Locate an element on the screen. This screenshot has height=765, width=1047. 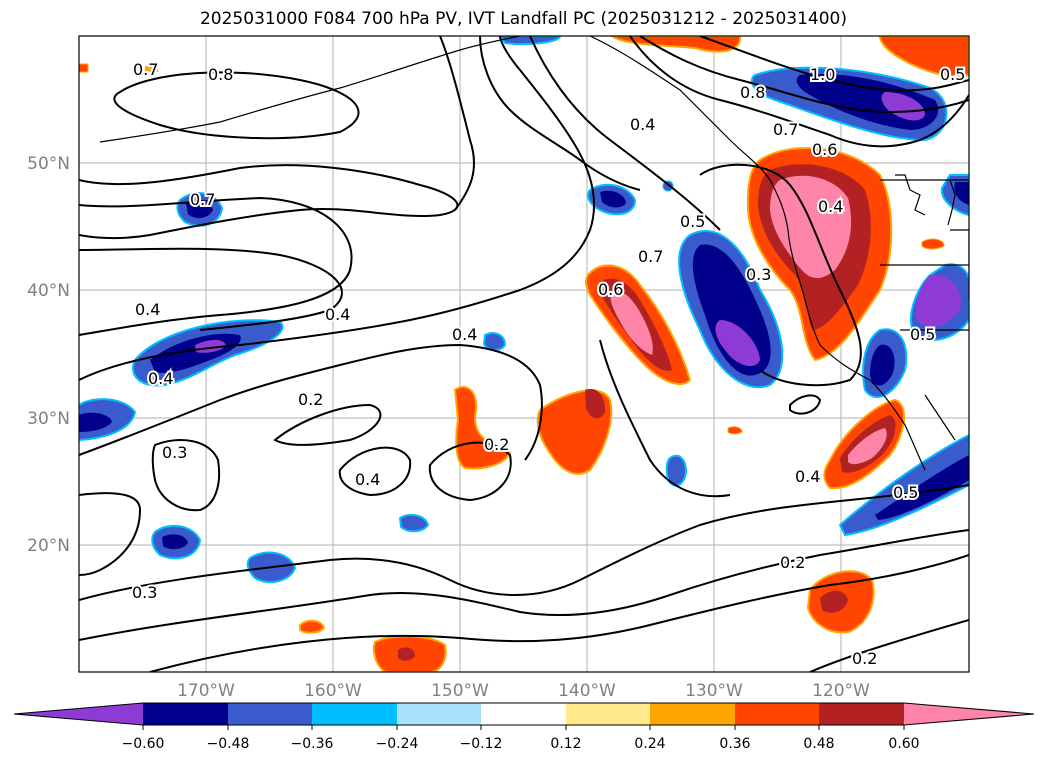
lon-label-140w: 140°W is located at coordinates (587, 691).